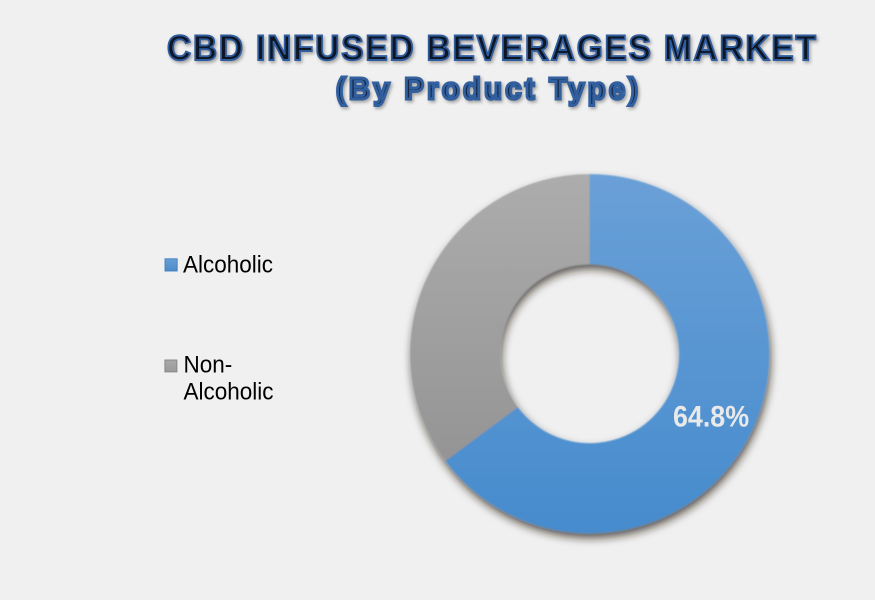 The width and height of the screenshot is (875, 600). I want to click on svg-text: 64.8%, so click(711, 415).